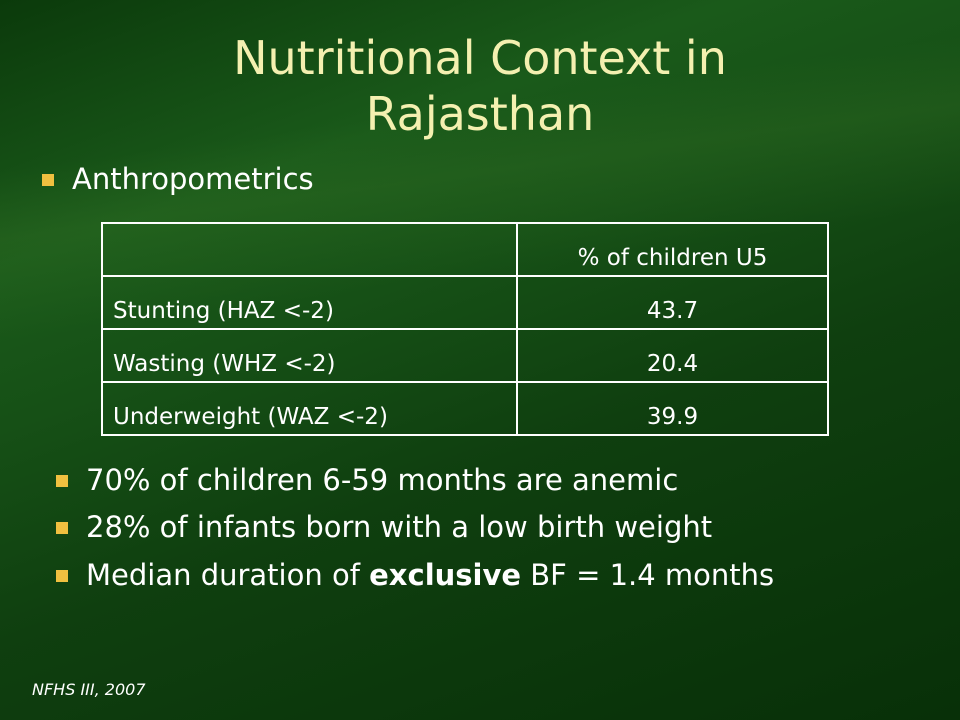 The image size is (960, 720). What do you see at coordinates (652, 575) in the screenshot?
I see `bullet-text: BF = 1.4 months` at bounding box center [652, 575].